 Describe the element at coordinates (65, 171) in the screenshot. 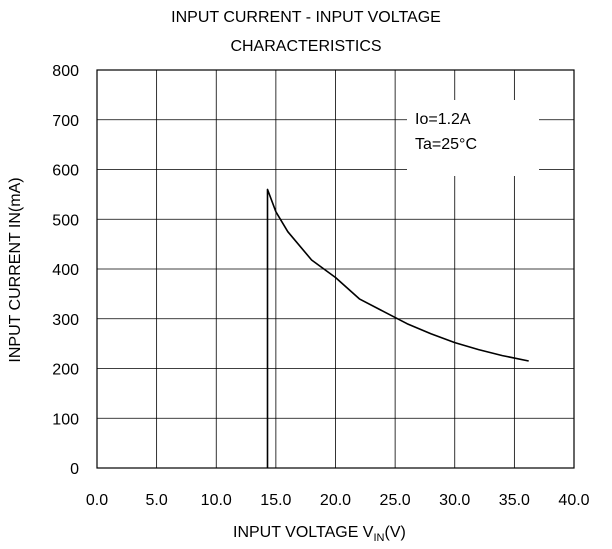

I see `y-tick-label: 600` at that location.